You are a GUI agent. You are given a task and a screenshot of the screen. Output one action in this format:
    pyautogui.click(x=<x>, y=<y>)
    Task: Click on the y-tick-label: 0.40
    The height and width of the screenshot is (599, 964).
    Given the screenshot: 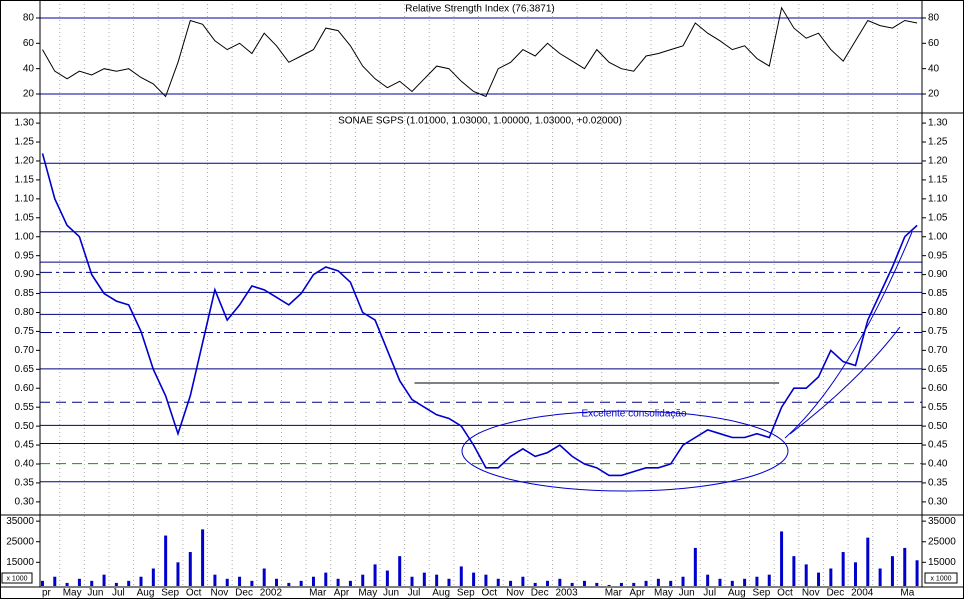 What is the action you would take?
    pyautogui.click(x=25, y=464)
    